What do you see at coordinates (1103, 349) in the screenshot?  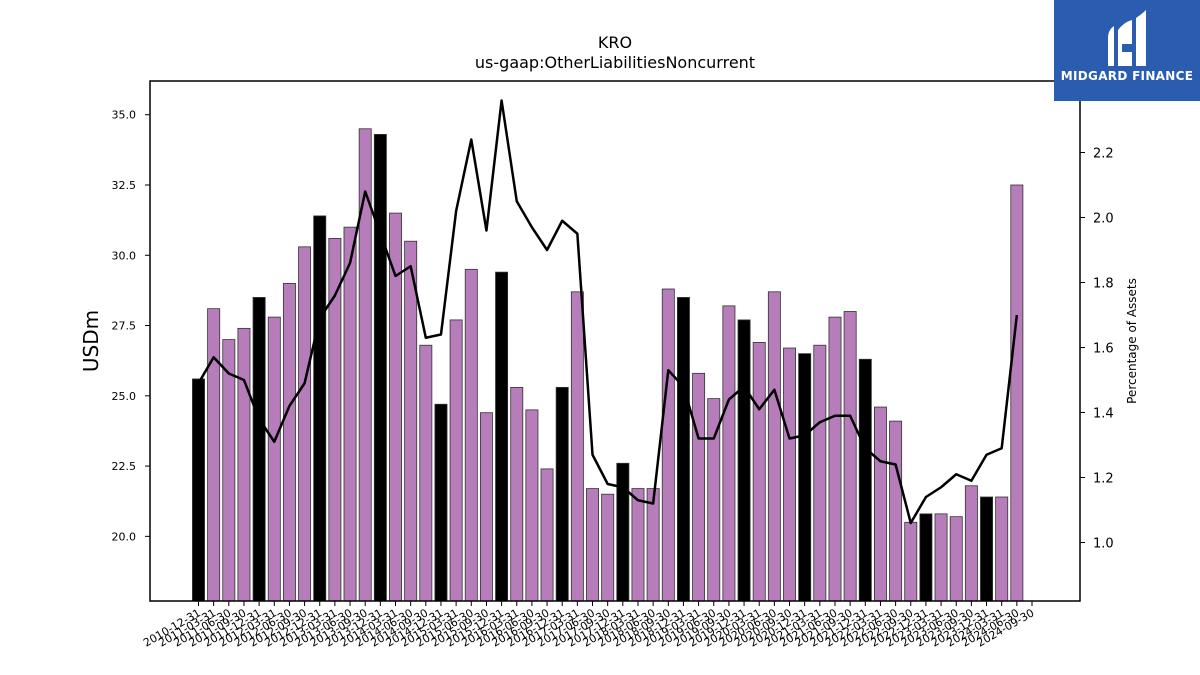 I see `y2-tick-label: 1.6` at bounding box center [1103, 349].